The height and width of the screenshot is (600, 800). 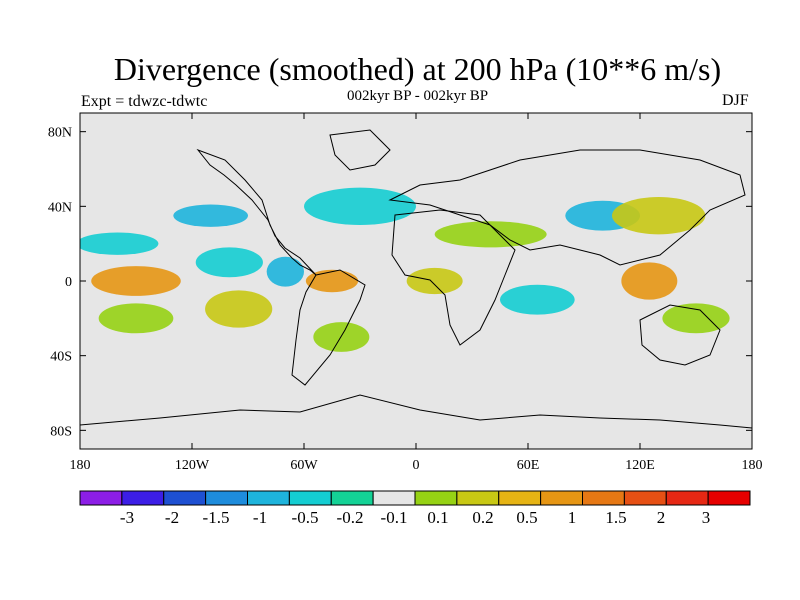 What do you see at coordinates (416, 411) in the screenshot?
I see `antarctica-coast` at bounding box center [416, 411].